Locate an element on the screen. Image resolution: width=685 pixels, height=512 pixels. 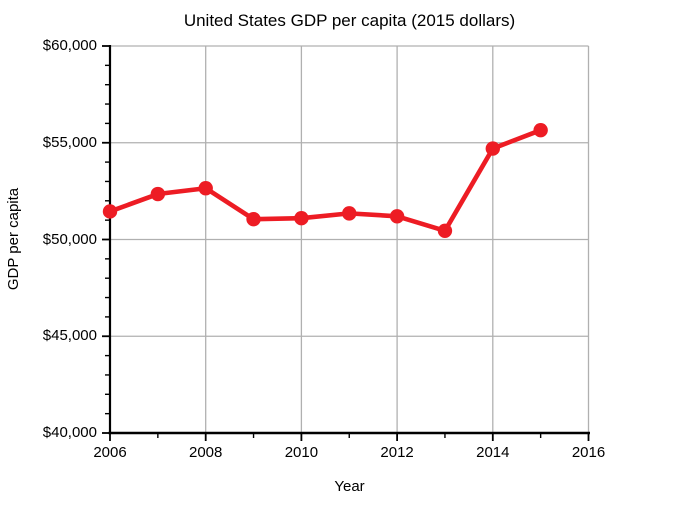
y-tick-label: $60,000 is located at coordinates (69, 45).